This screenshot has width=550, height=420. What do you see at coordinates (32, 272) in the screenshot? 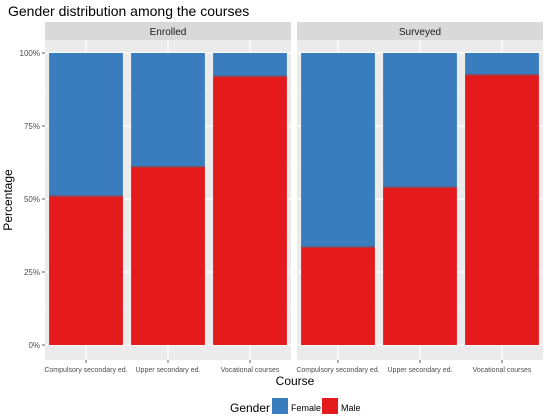
I see `y-tick-label: 25%` at bounding box center [32, 272].